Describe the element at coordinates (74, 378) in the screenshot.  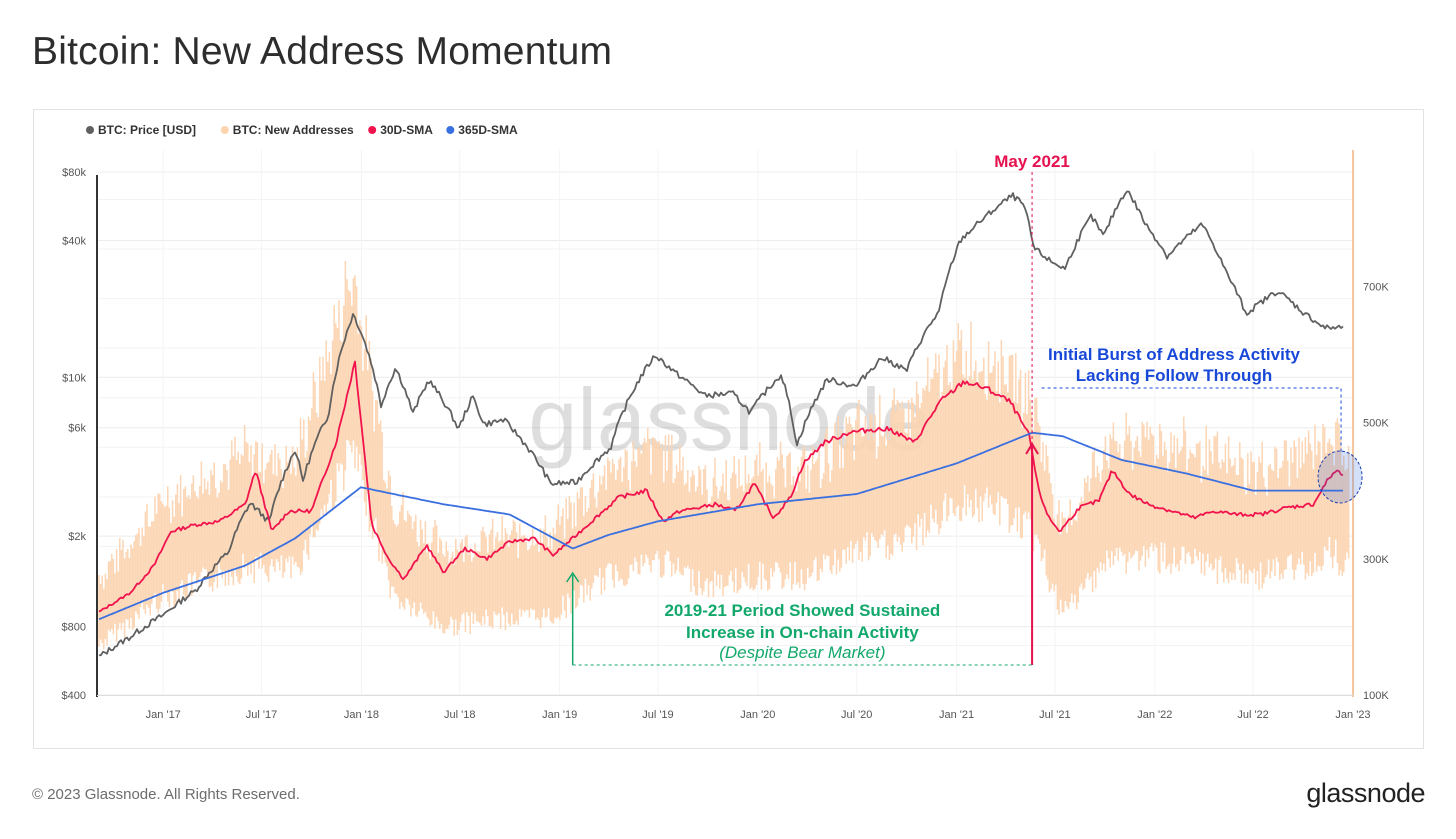
I see `y-left-tick-label: $10k` at that location.